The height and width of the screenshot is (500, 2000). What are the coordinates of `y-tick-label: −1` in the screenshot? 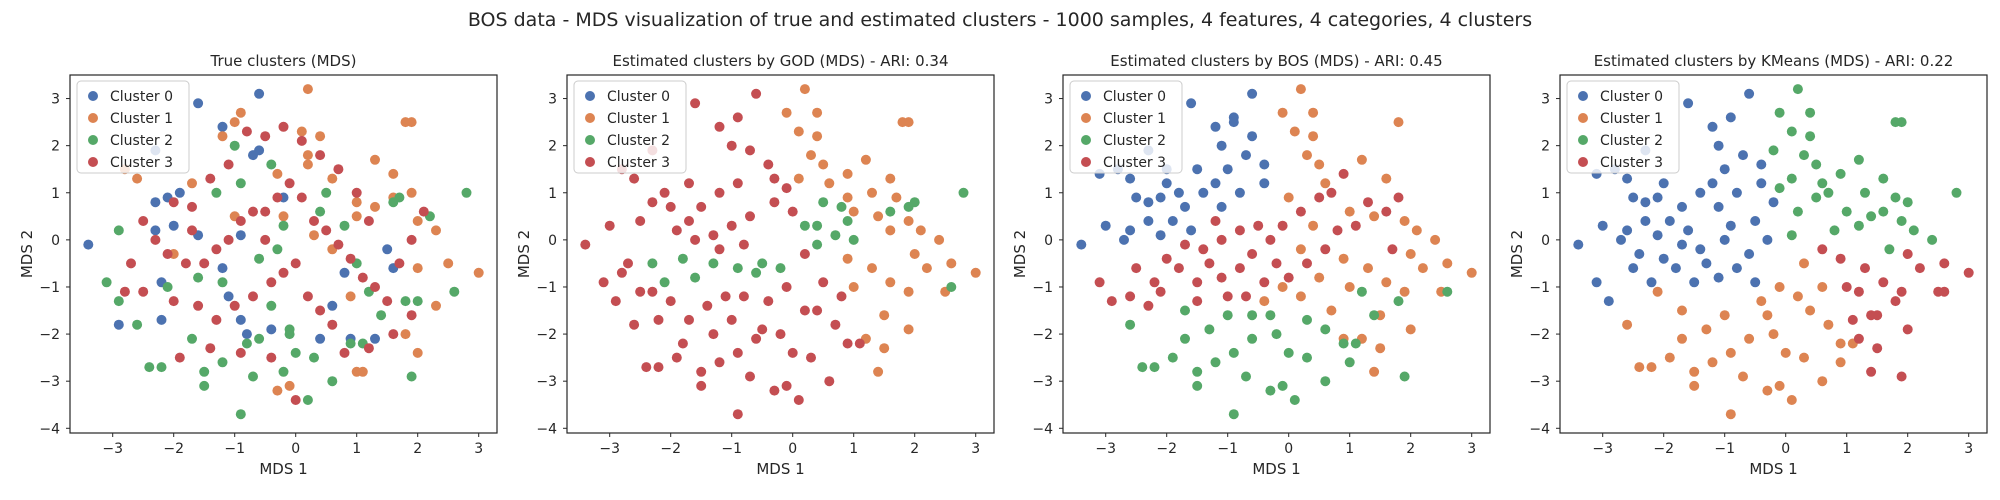 It's located at (546, 288).